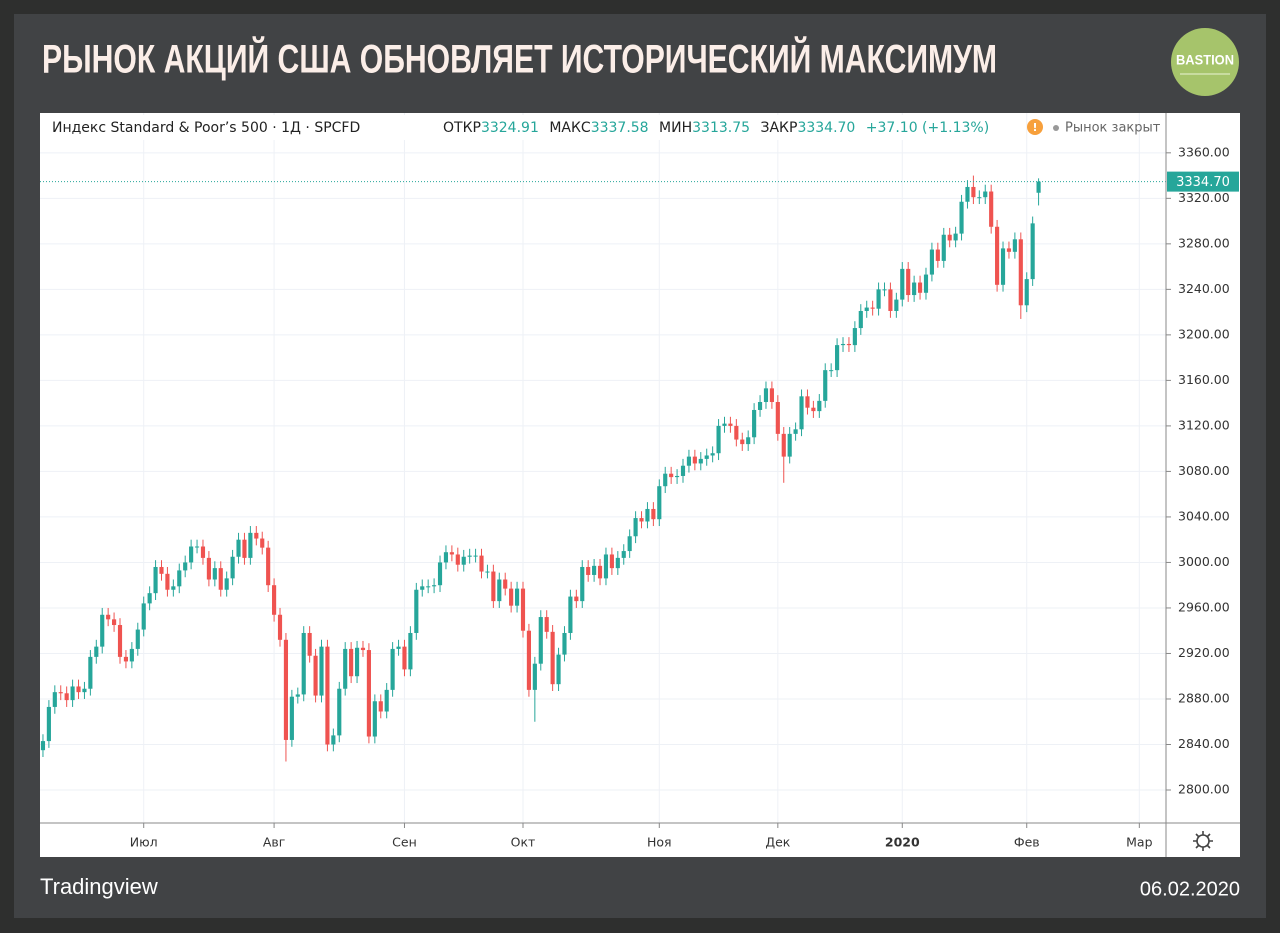  I want to click on y-tick-label: 3200.00, so click(1204, 333).